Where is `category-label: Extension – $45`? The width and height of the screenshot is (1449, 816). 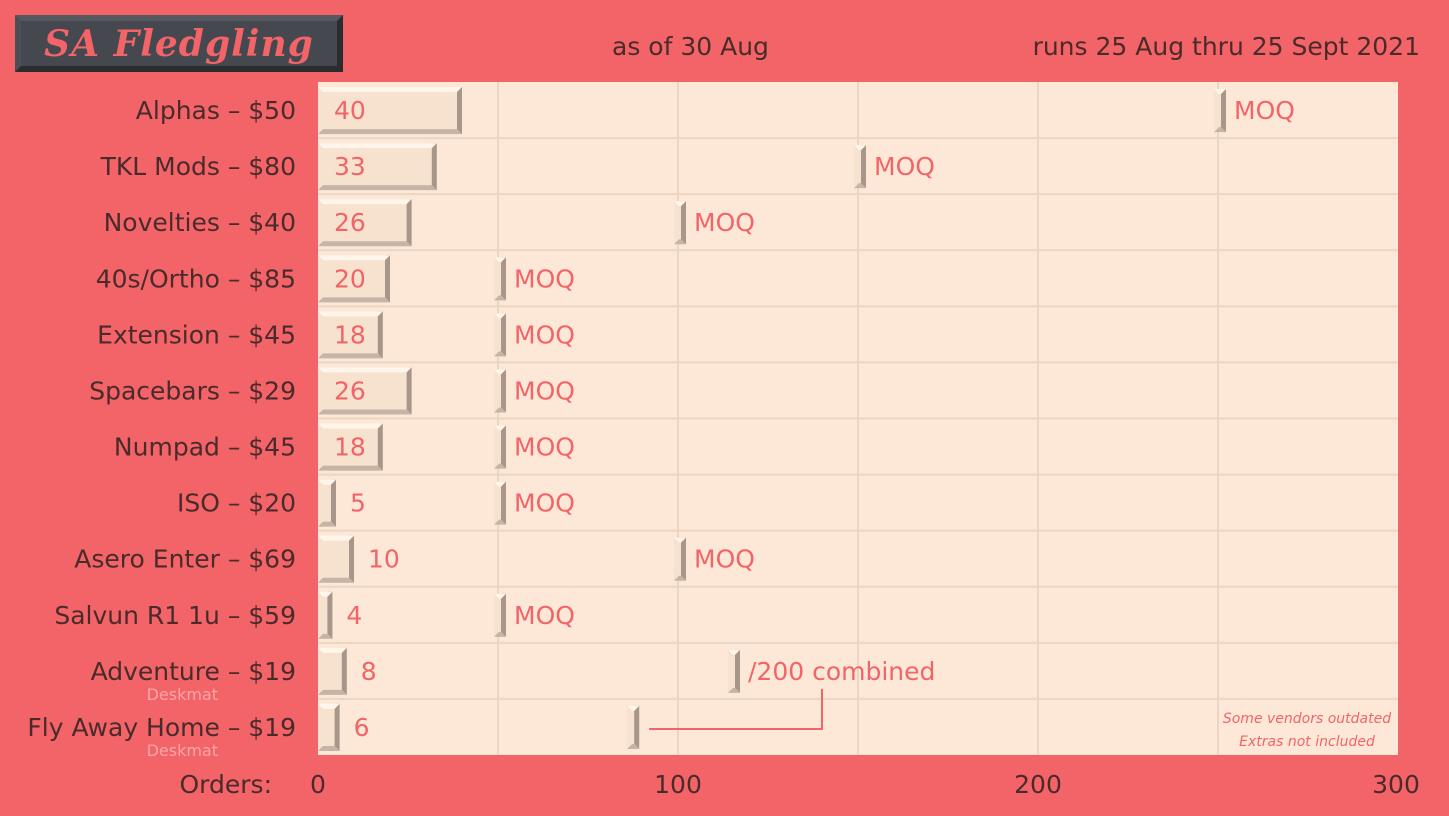
category-label: Extension – $45 is located at coordinates (196, 334).